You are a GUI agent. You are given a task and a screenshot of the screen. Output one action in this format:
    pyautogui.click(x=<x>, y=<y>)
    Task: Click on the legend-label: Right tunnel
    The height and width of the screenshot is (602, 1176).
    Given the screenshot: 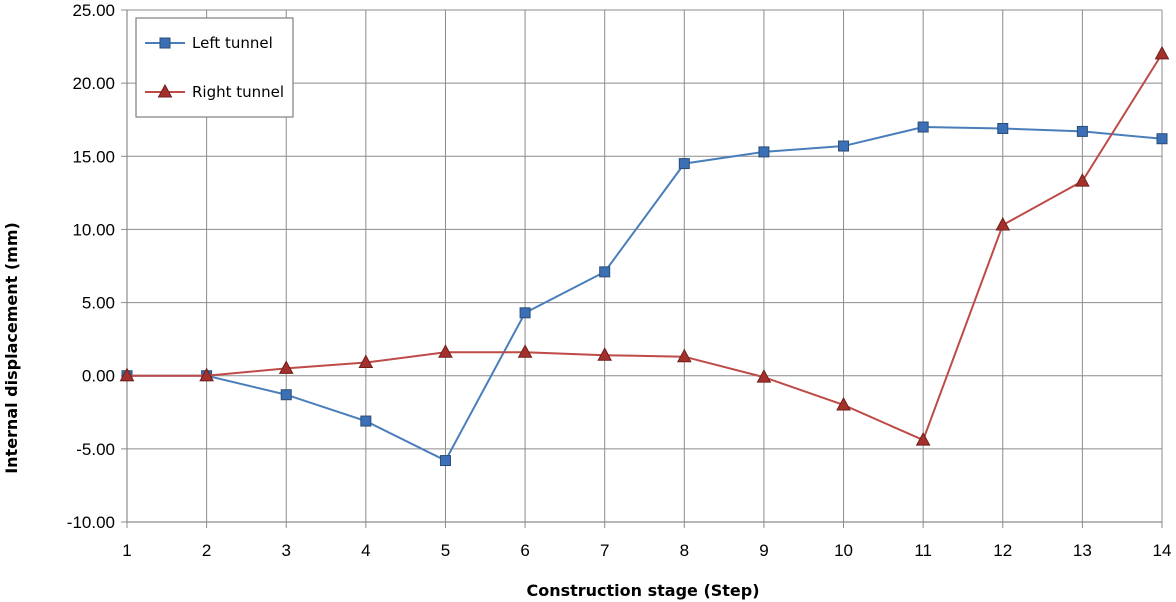 What is the action you would take?
    pyautogui.click(x=238, y=92)
    